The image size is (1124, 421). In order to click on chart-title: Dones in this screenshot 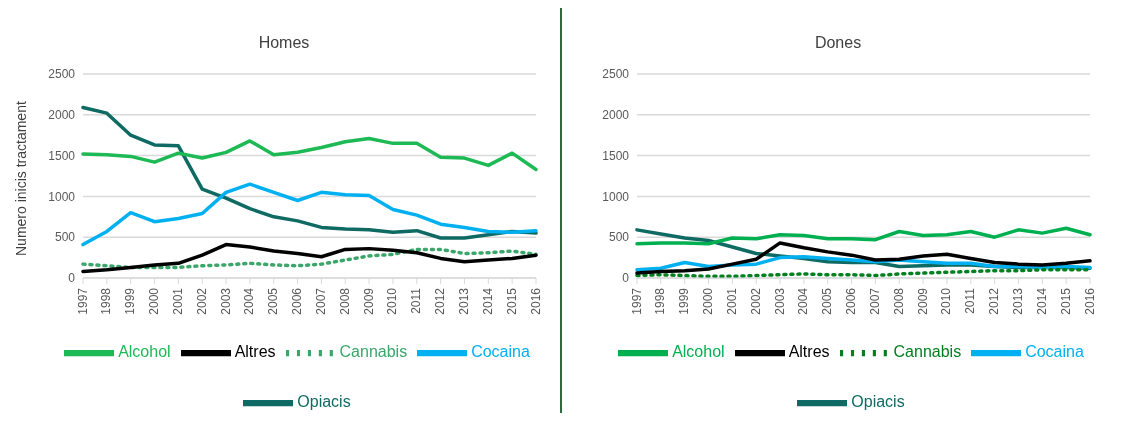, I will do `click(838, 43)`.